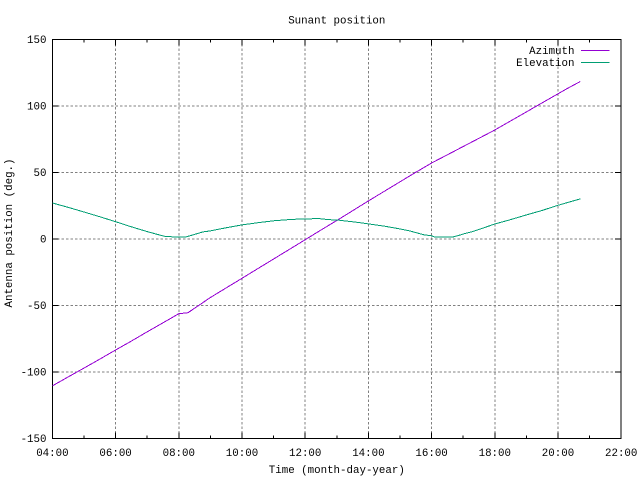 The height and width of the screenshot is (480, 640). Describe the element at coordinates (368, 454) in the screenshot. I see `svg-text: 14:00` at that location.